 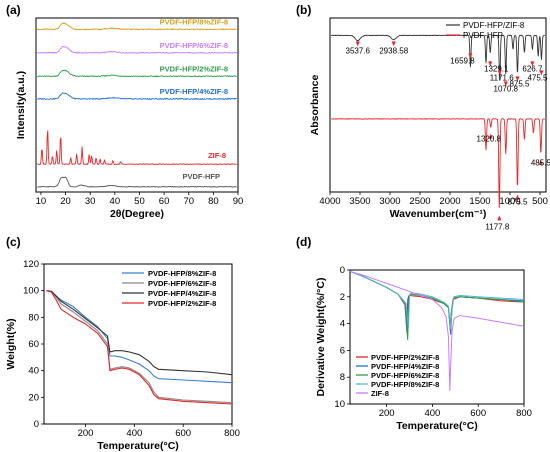 What do you see at coordinates (33, 317) in the screenshot?
I see `y-tick-label: 80` at bounding box center [33, 317].